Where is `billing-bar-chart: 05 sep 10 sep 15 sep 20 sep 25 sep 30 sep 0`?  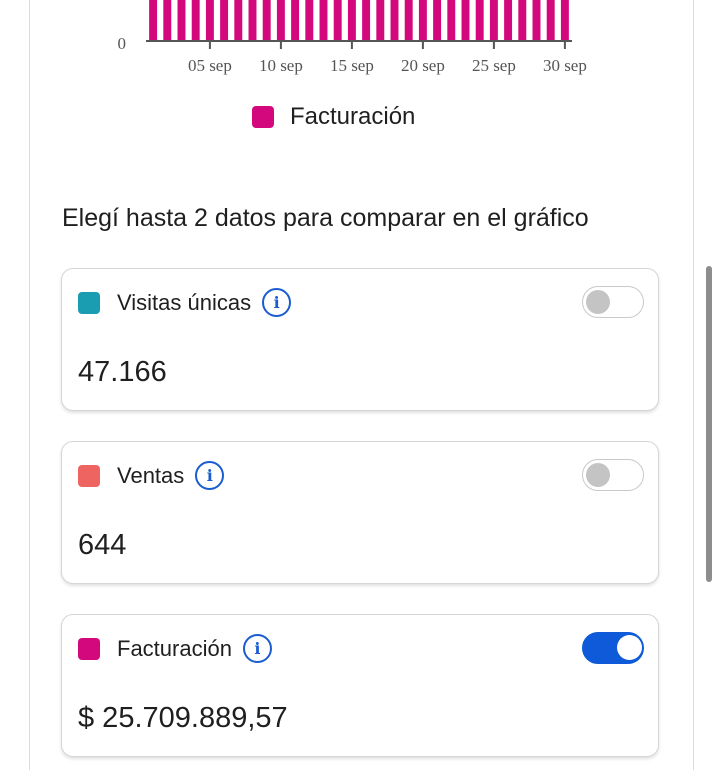 billing-bar-chart: 05 sep 10 sep 15 sep 20 sep 25 sep 30 sep 0 is located at coordinates (352, 37).